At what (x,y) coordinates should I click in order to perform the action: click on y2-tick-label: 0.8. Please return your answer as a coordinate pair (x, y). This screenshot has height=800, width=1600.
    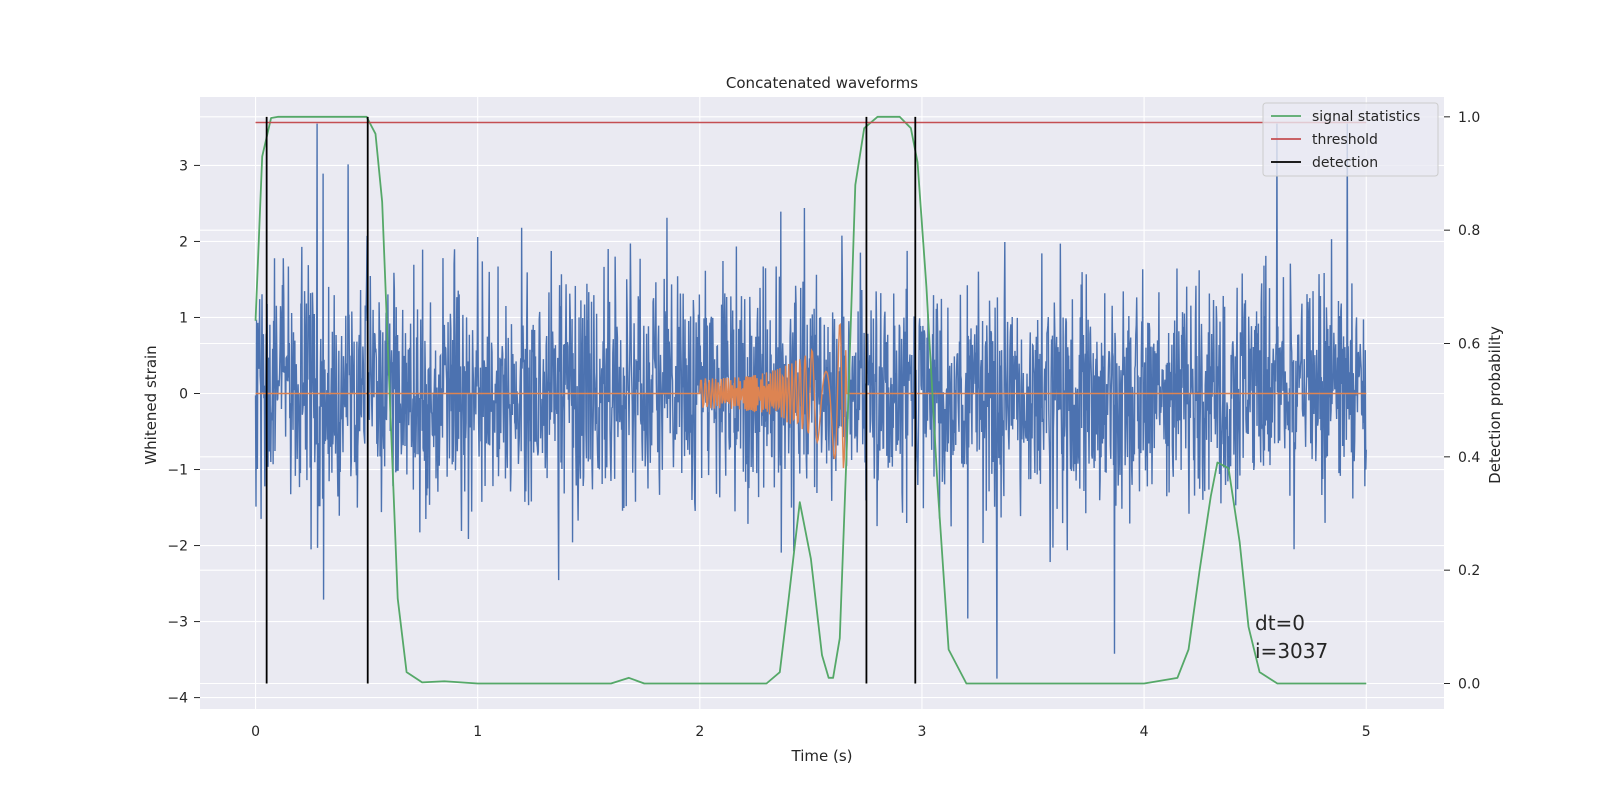
    Looking at the image, I should click on (1469, 231).